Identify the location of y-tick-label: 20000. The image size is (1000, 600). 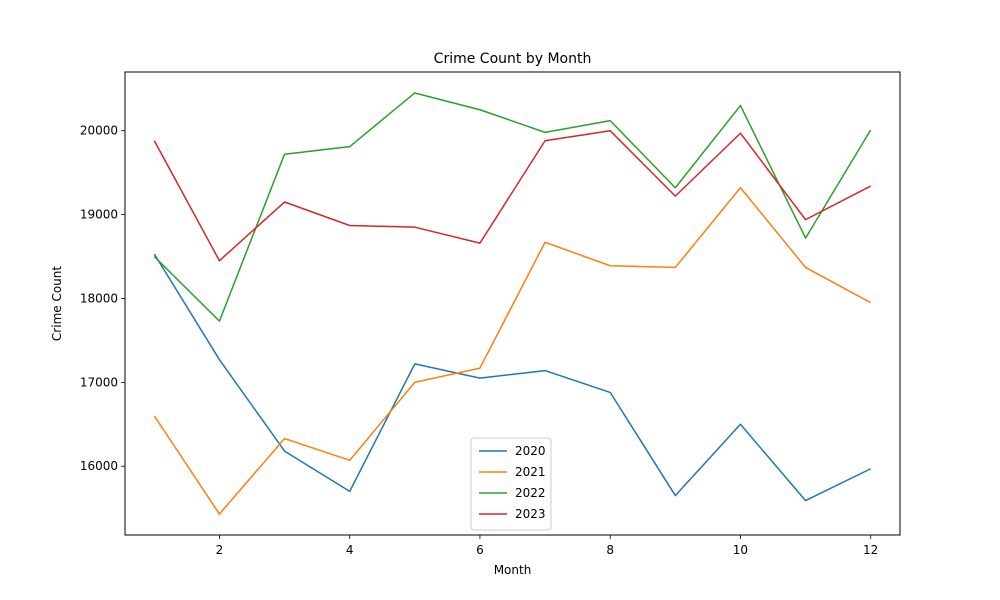
(99, 131).